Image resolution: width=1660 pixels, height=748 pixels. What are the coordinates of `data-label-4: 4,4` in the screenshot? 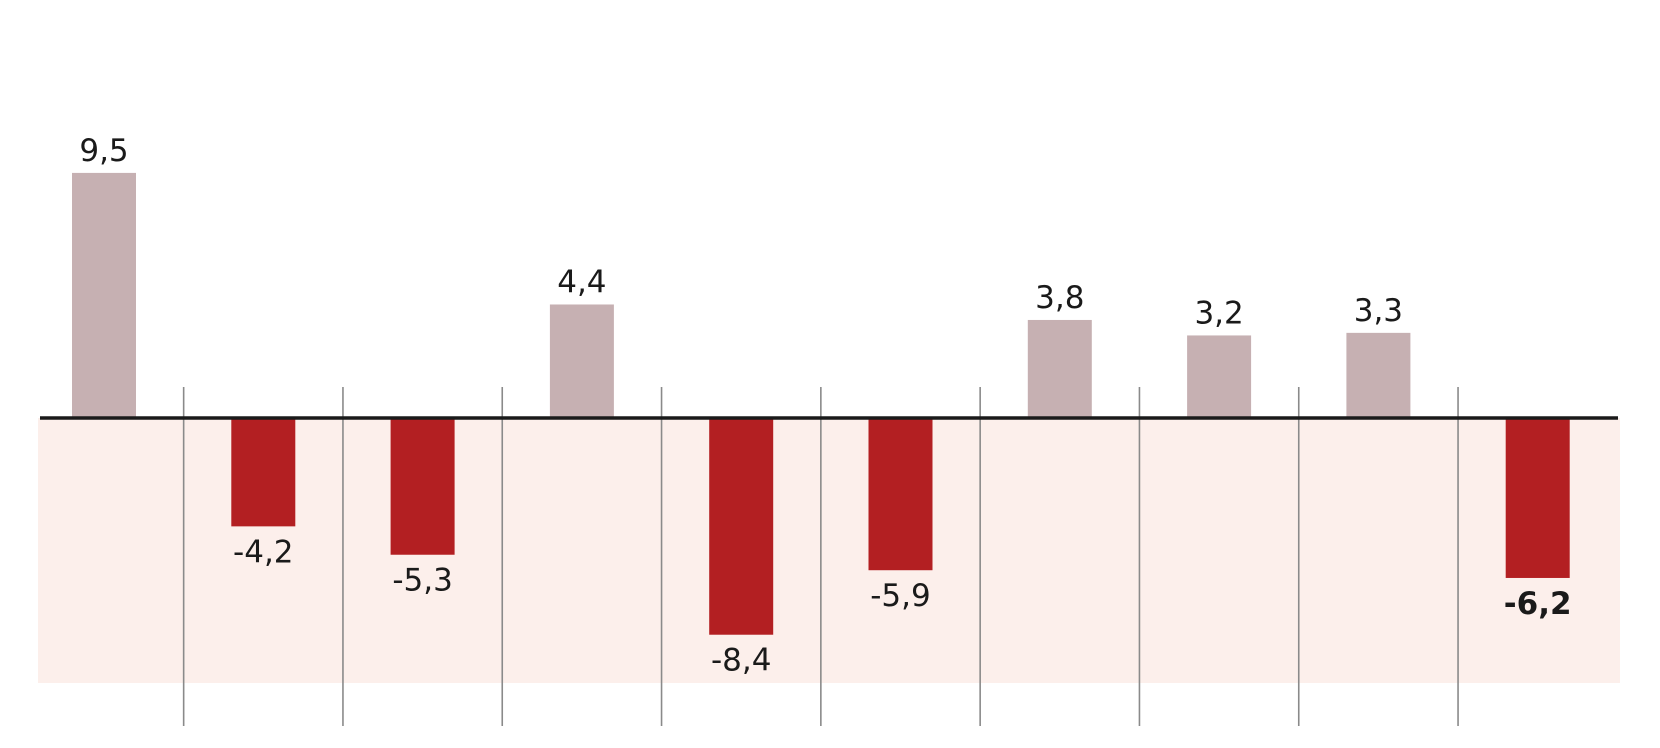 It's located at (581, 282).